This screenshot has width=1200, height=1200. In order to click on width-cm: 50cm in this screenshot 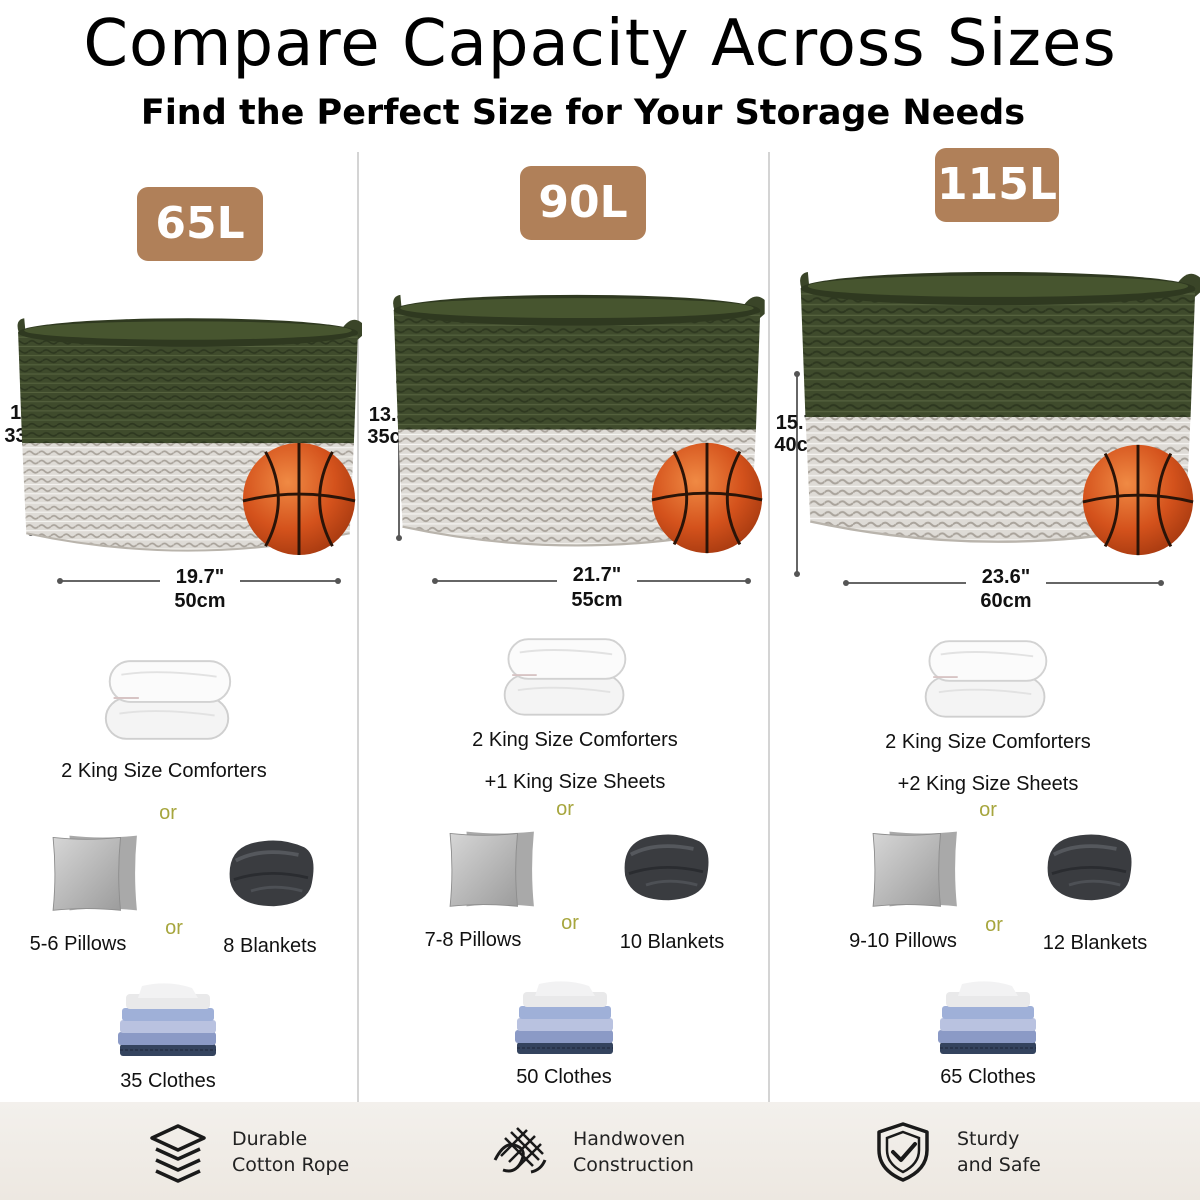, I will do `click(200, 601)`.